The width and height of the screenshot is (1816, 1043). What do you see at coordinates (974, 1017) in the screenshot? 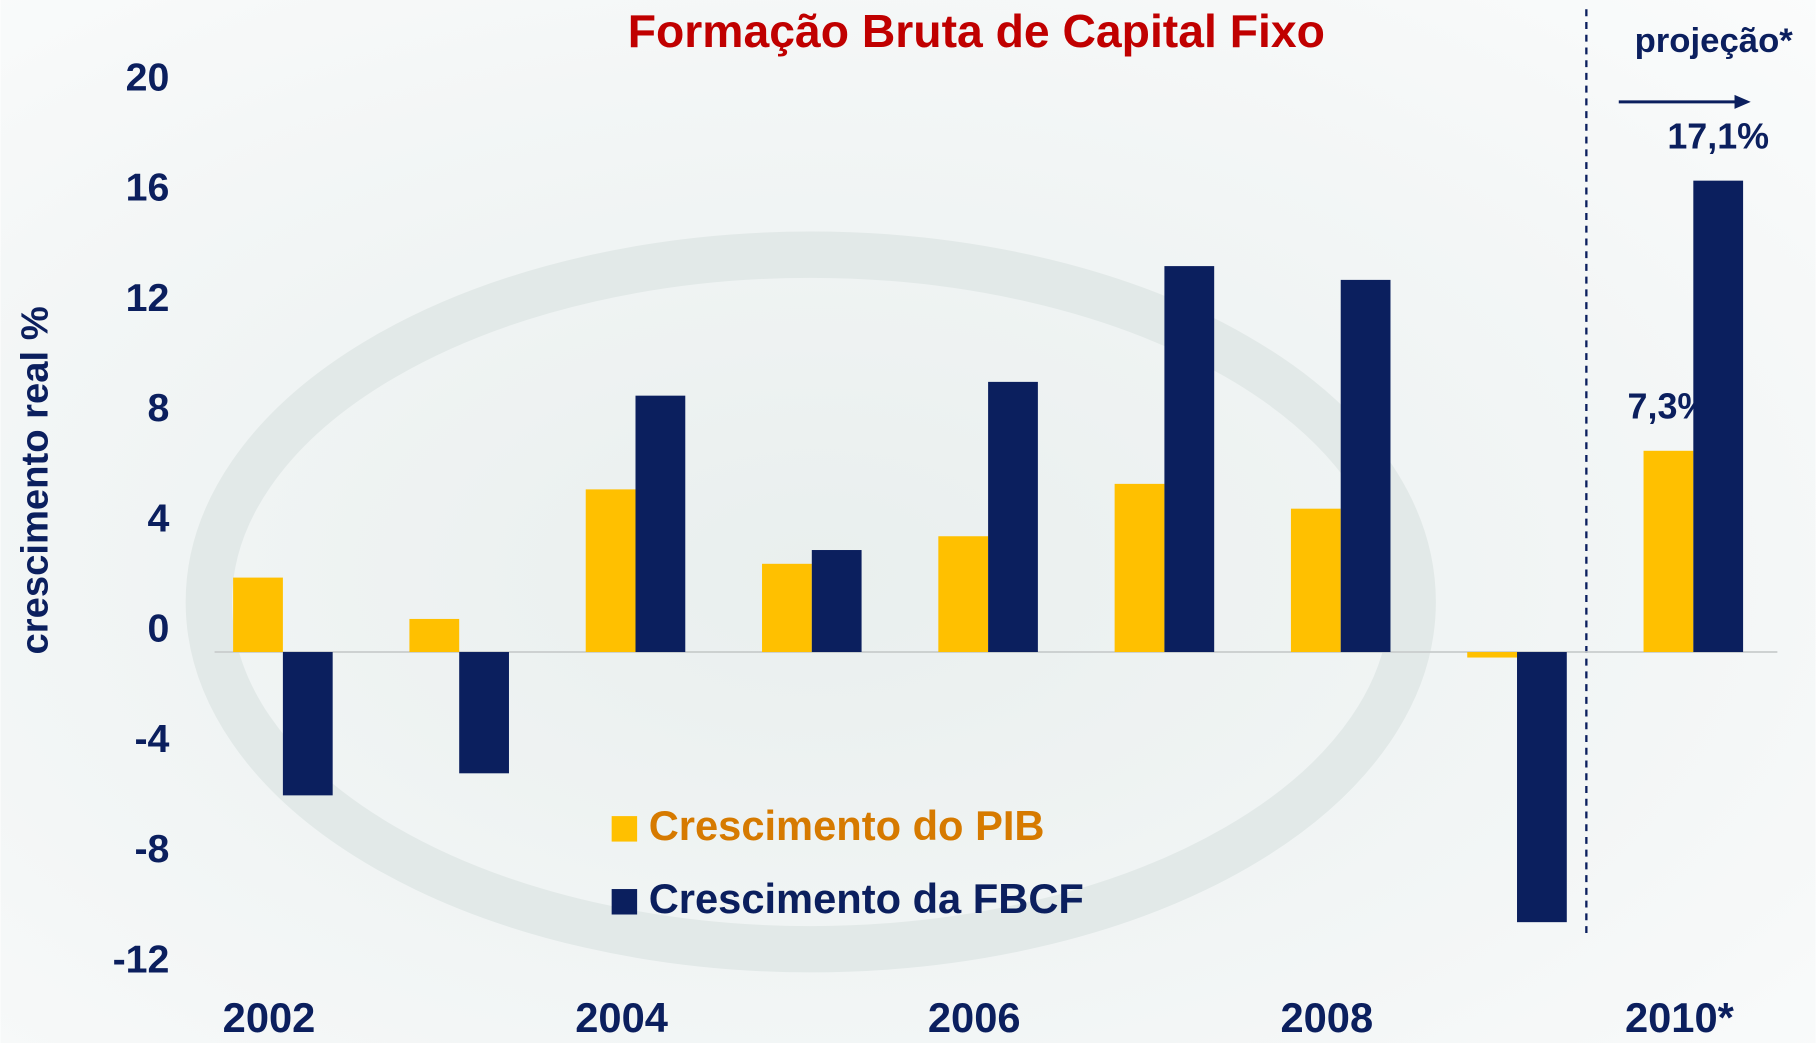
I see `x-tick-label: 2006` at bounding box center [974, 1017].